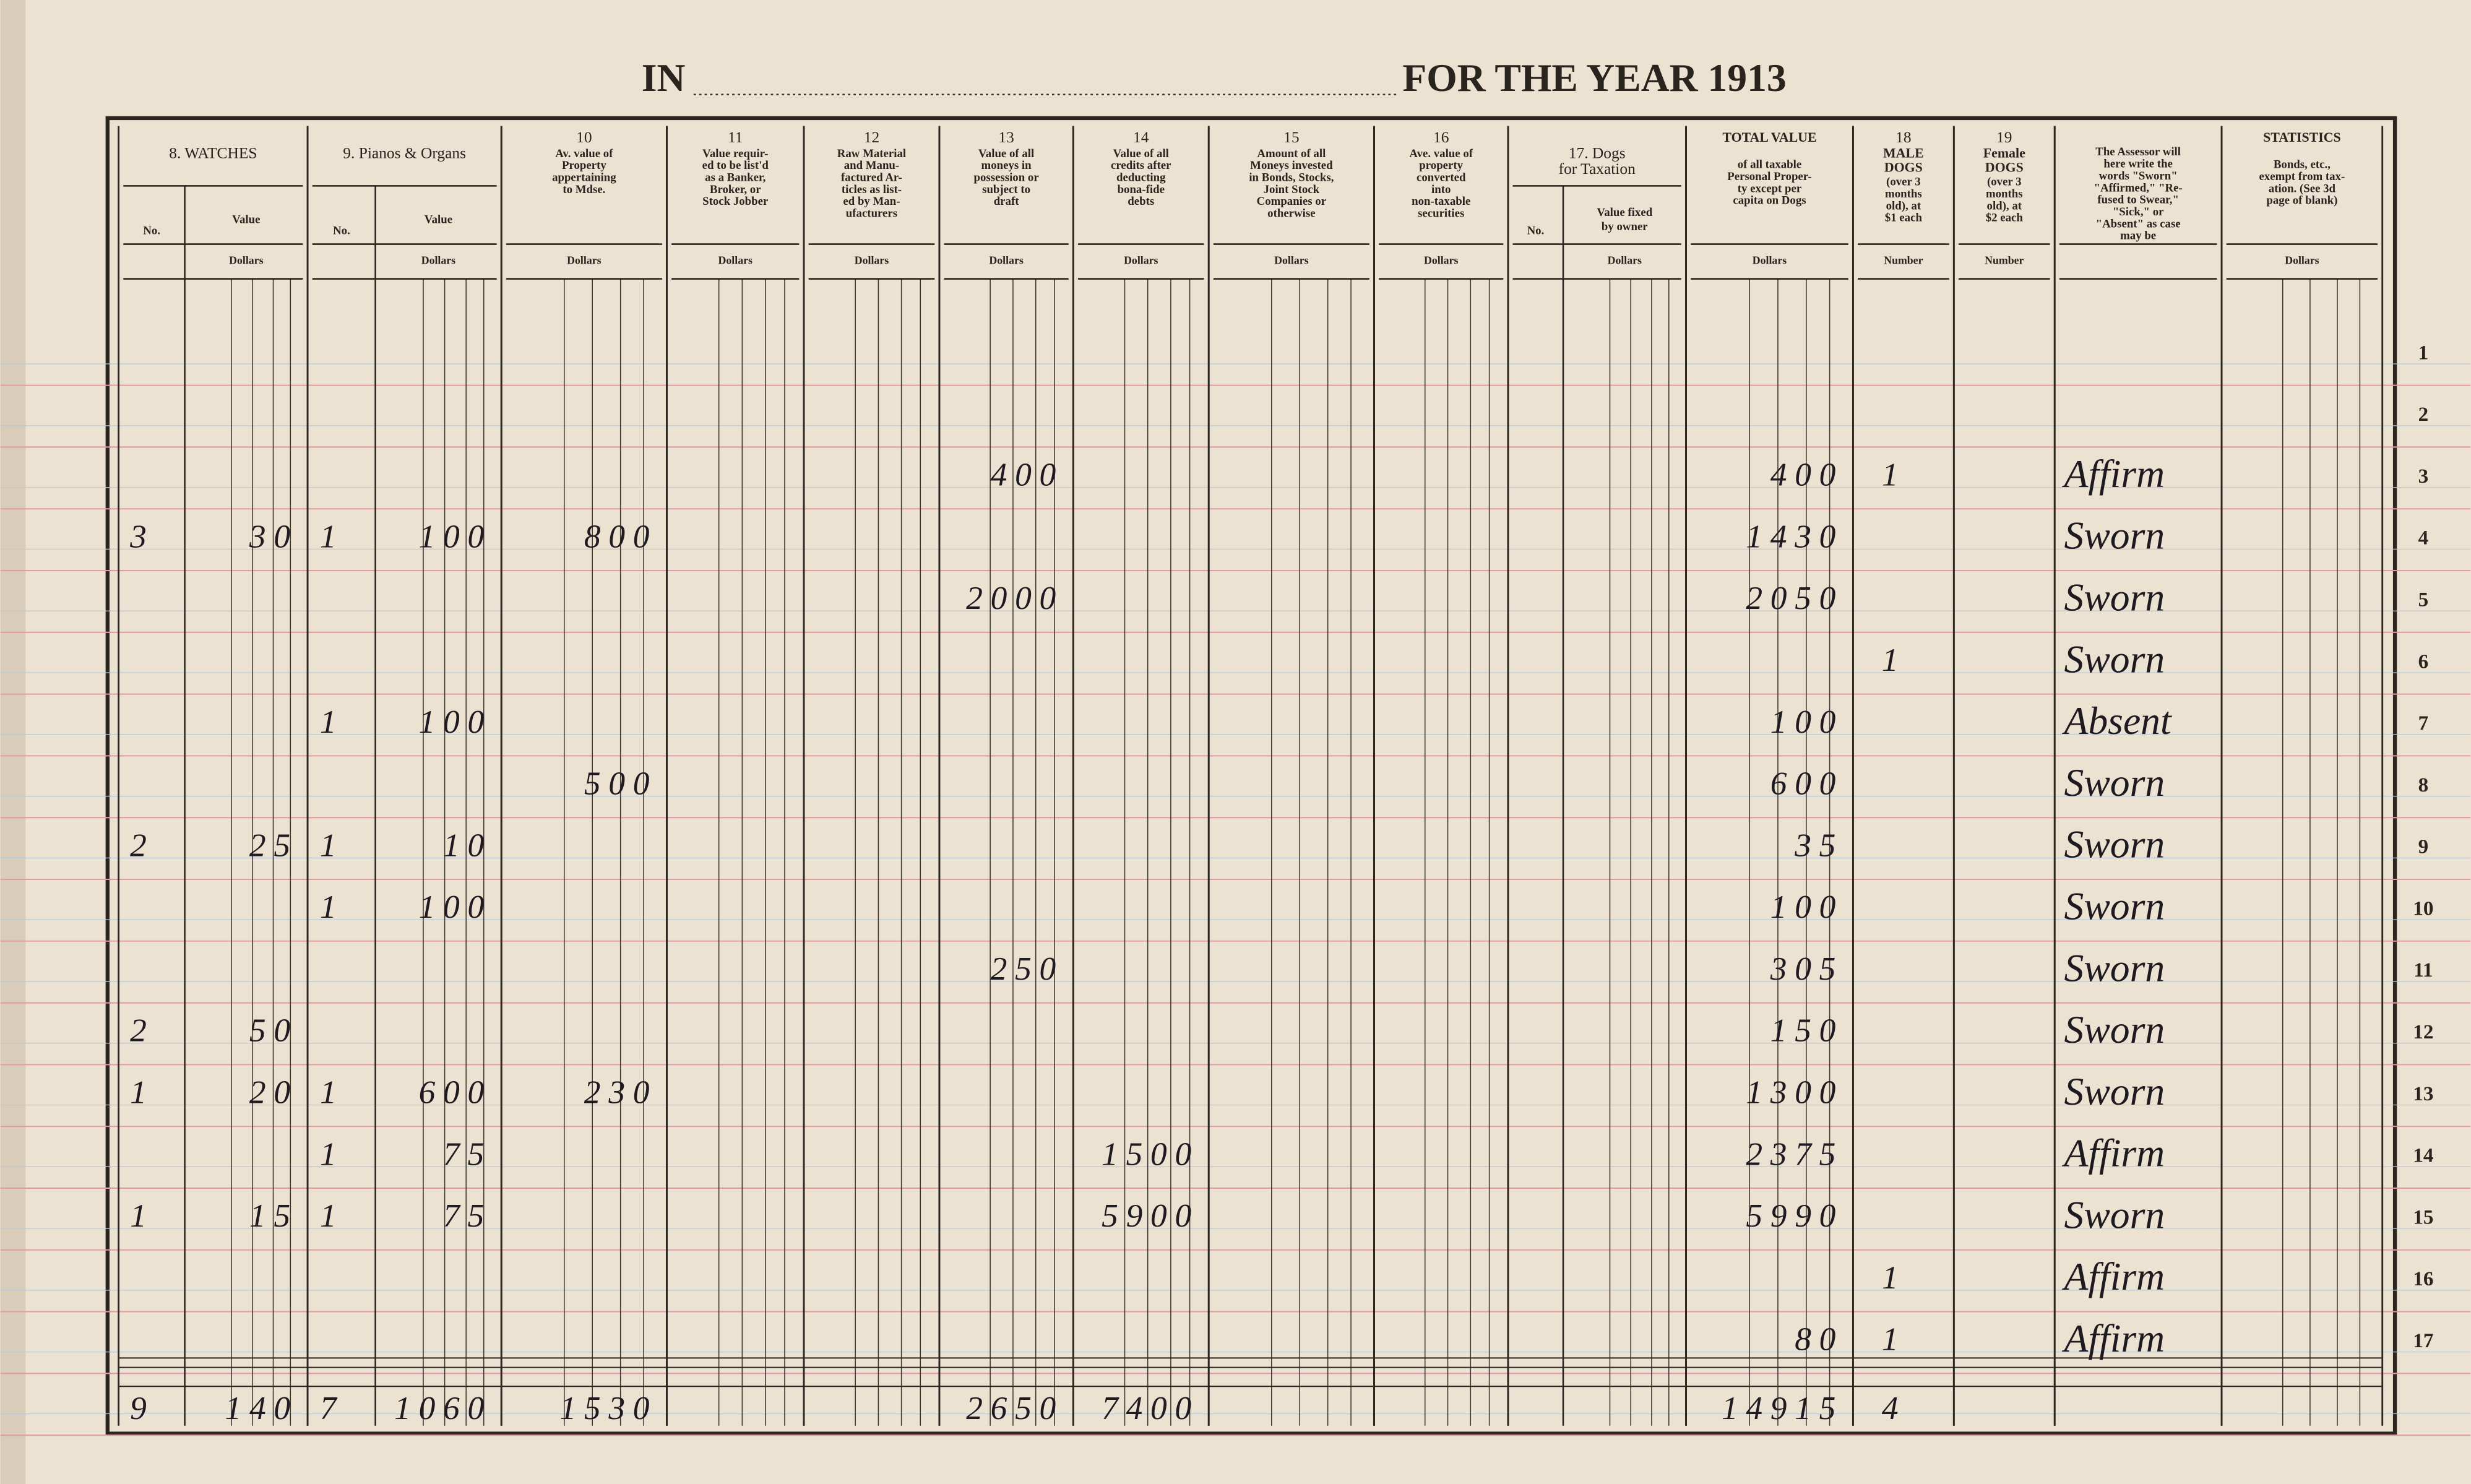 This screenshot has width=2471, height=1484. Describe the element at coordinates (1141, 177) in the screenshot. I see `column-description: deducting` at that location.